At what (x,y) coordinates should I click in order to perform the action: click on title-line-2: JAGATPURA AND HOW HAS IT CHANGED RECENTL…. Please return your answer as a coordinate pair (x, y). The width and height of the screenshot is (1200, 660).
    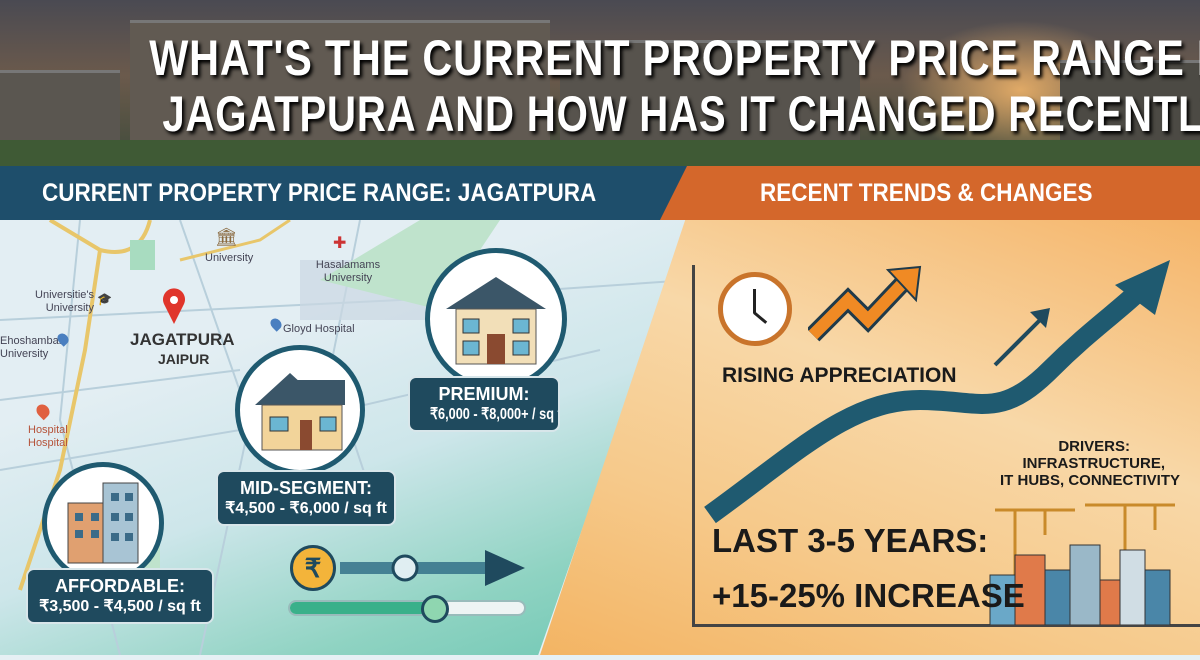
    Looking at the image, I should click on (681, 114).